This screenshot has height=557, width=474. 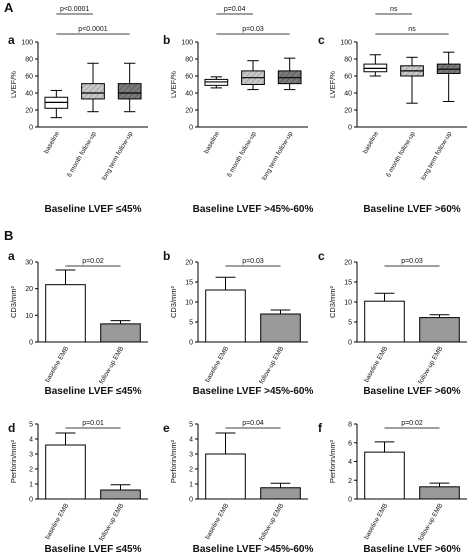 I want to click on panel-label: f, so click(x=320, y=428).